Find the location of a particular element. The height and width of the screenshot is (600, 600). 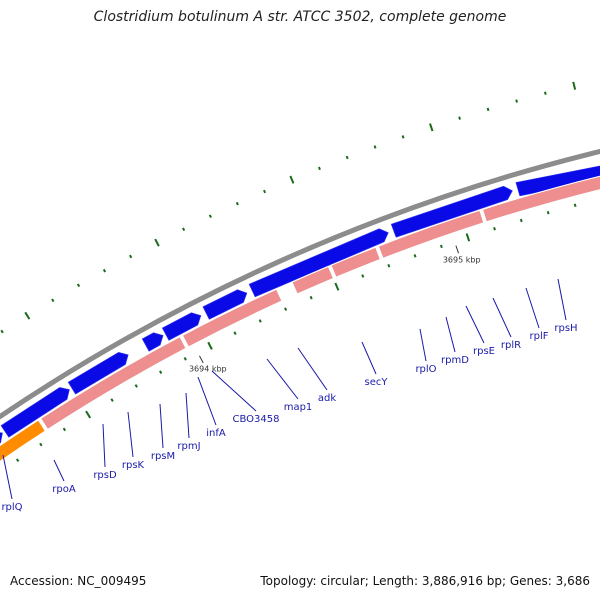

scale-label-3694: 3694 kbp is located at coordinates (208, 369).